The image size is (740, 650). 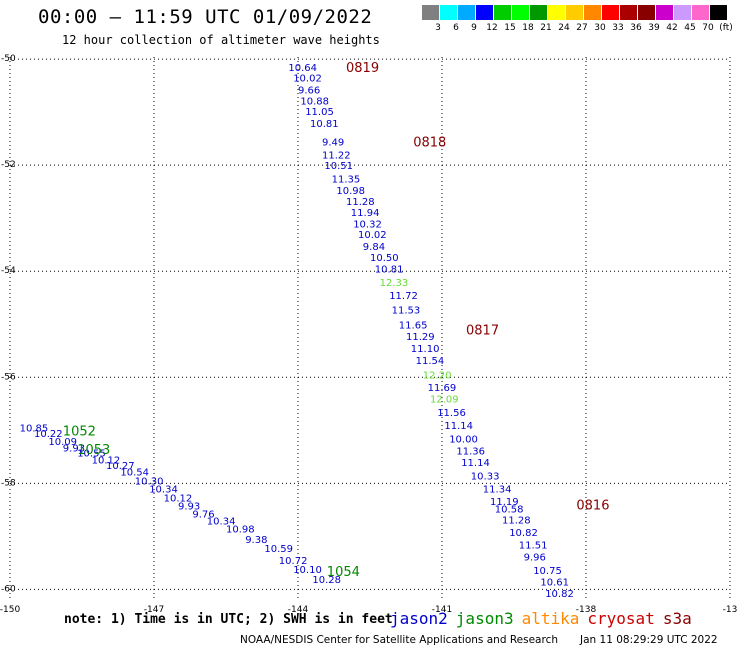 What do you see at coordinates (484, 618) in the screenshot?
I see `satellite-legend-item: jason3` at bounding box center [484, 618].